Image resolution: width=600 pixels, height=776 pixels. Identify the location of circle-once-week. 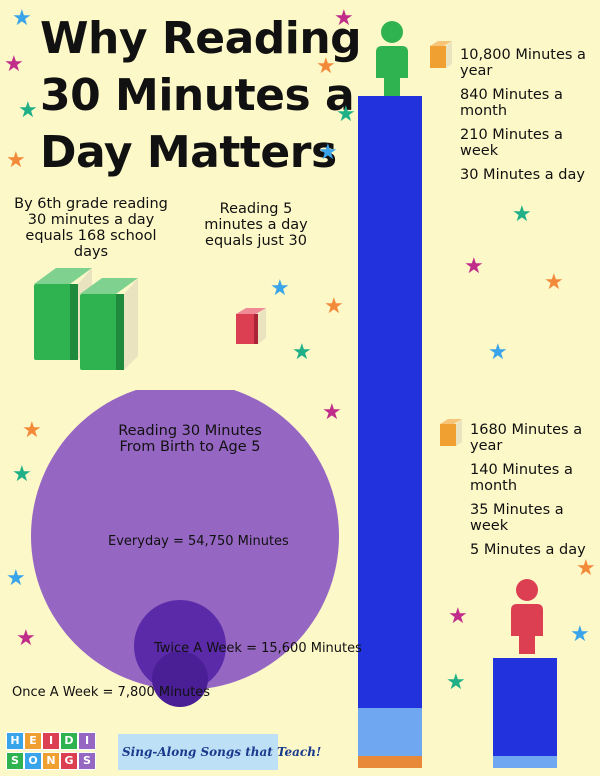
(180, 679).